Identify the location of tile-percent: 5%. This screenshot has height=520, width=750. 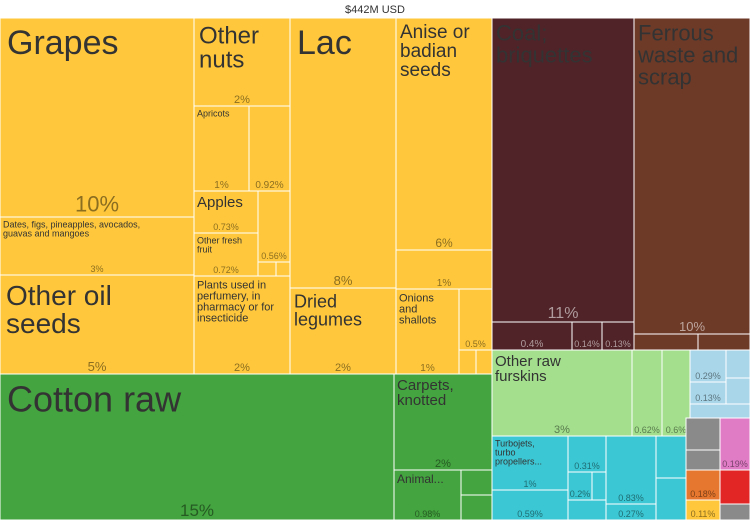
(97, 366).